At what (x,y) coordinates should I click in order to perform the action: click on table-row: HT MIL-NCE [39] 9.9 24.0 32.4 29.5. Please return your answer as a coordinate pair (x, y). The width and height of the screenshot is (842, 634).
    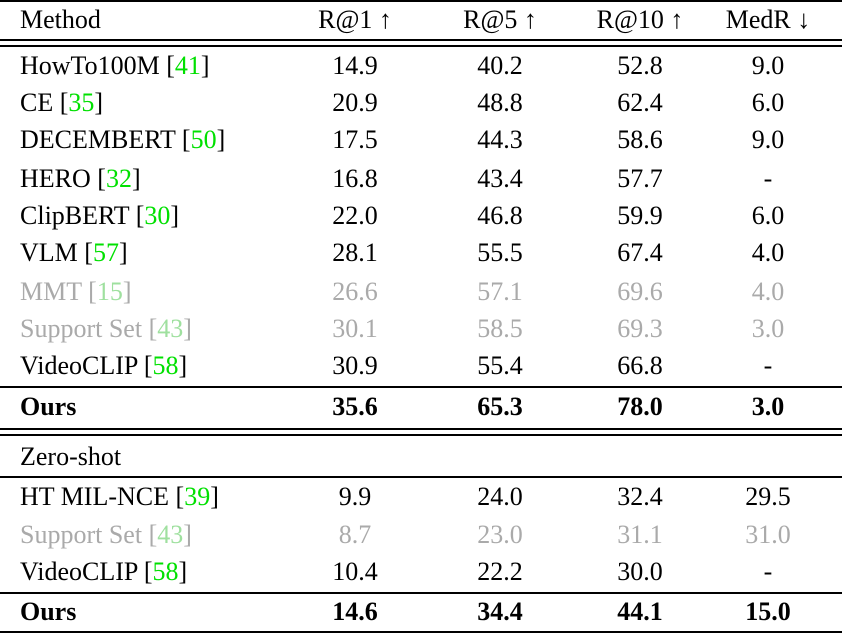
    Looking at the image, I should click on (421, 496).